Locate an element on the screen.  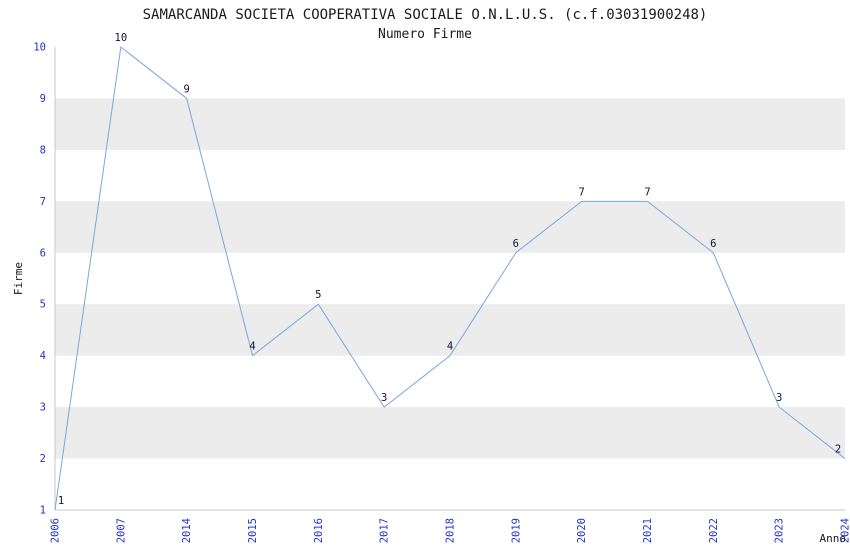
y-tick-label: 6 is located at coordinates (43, 253).